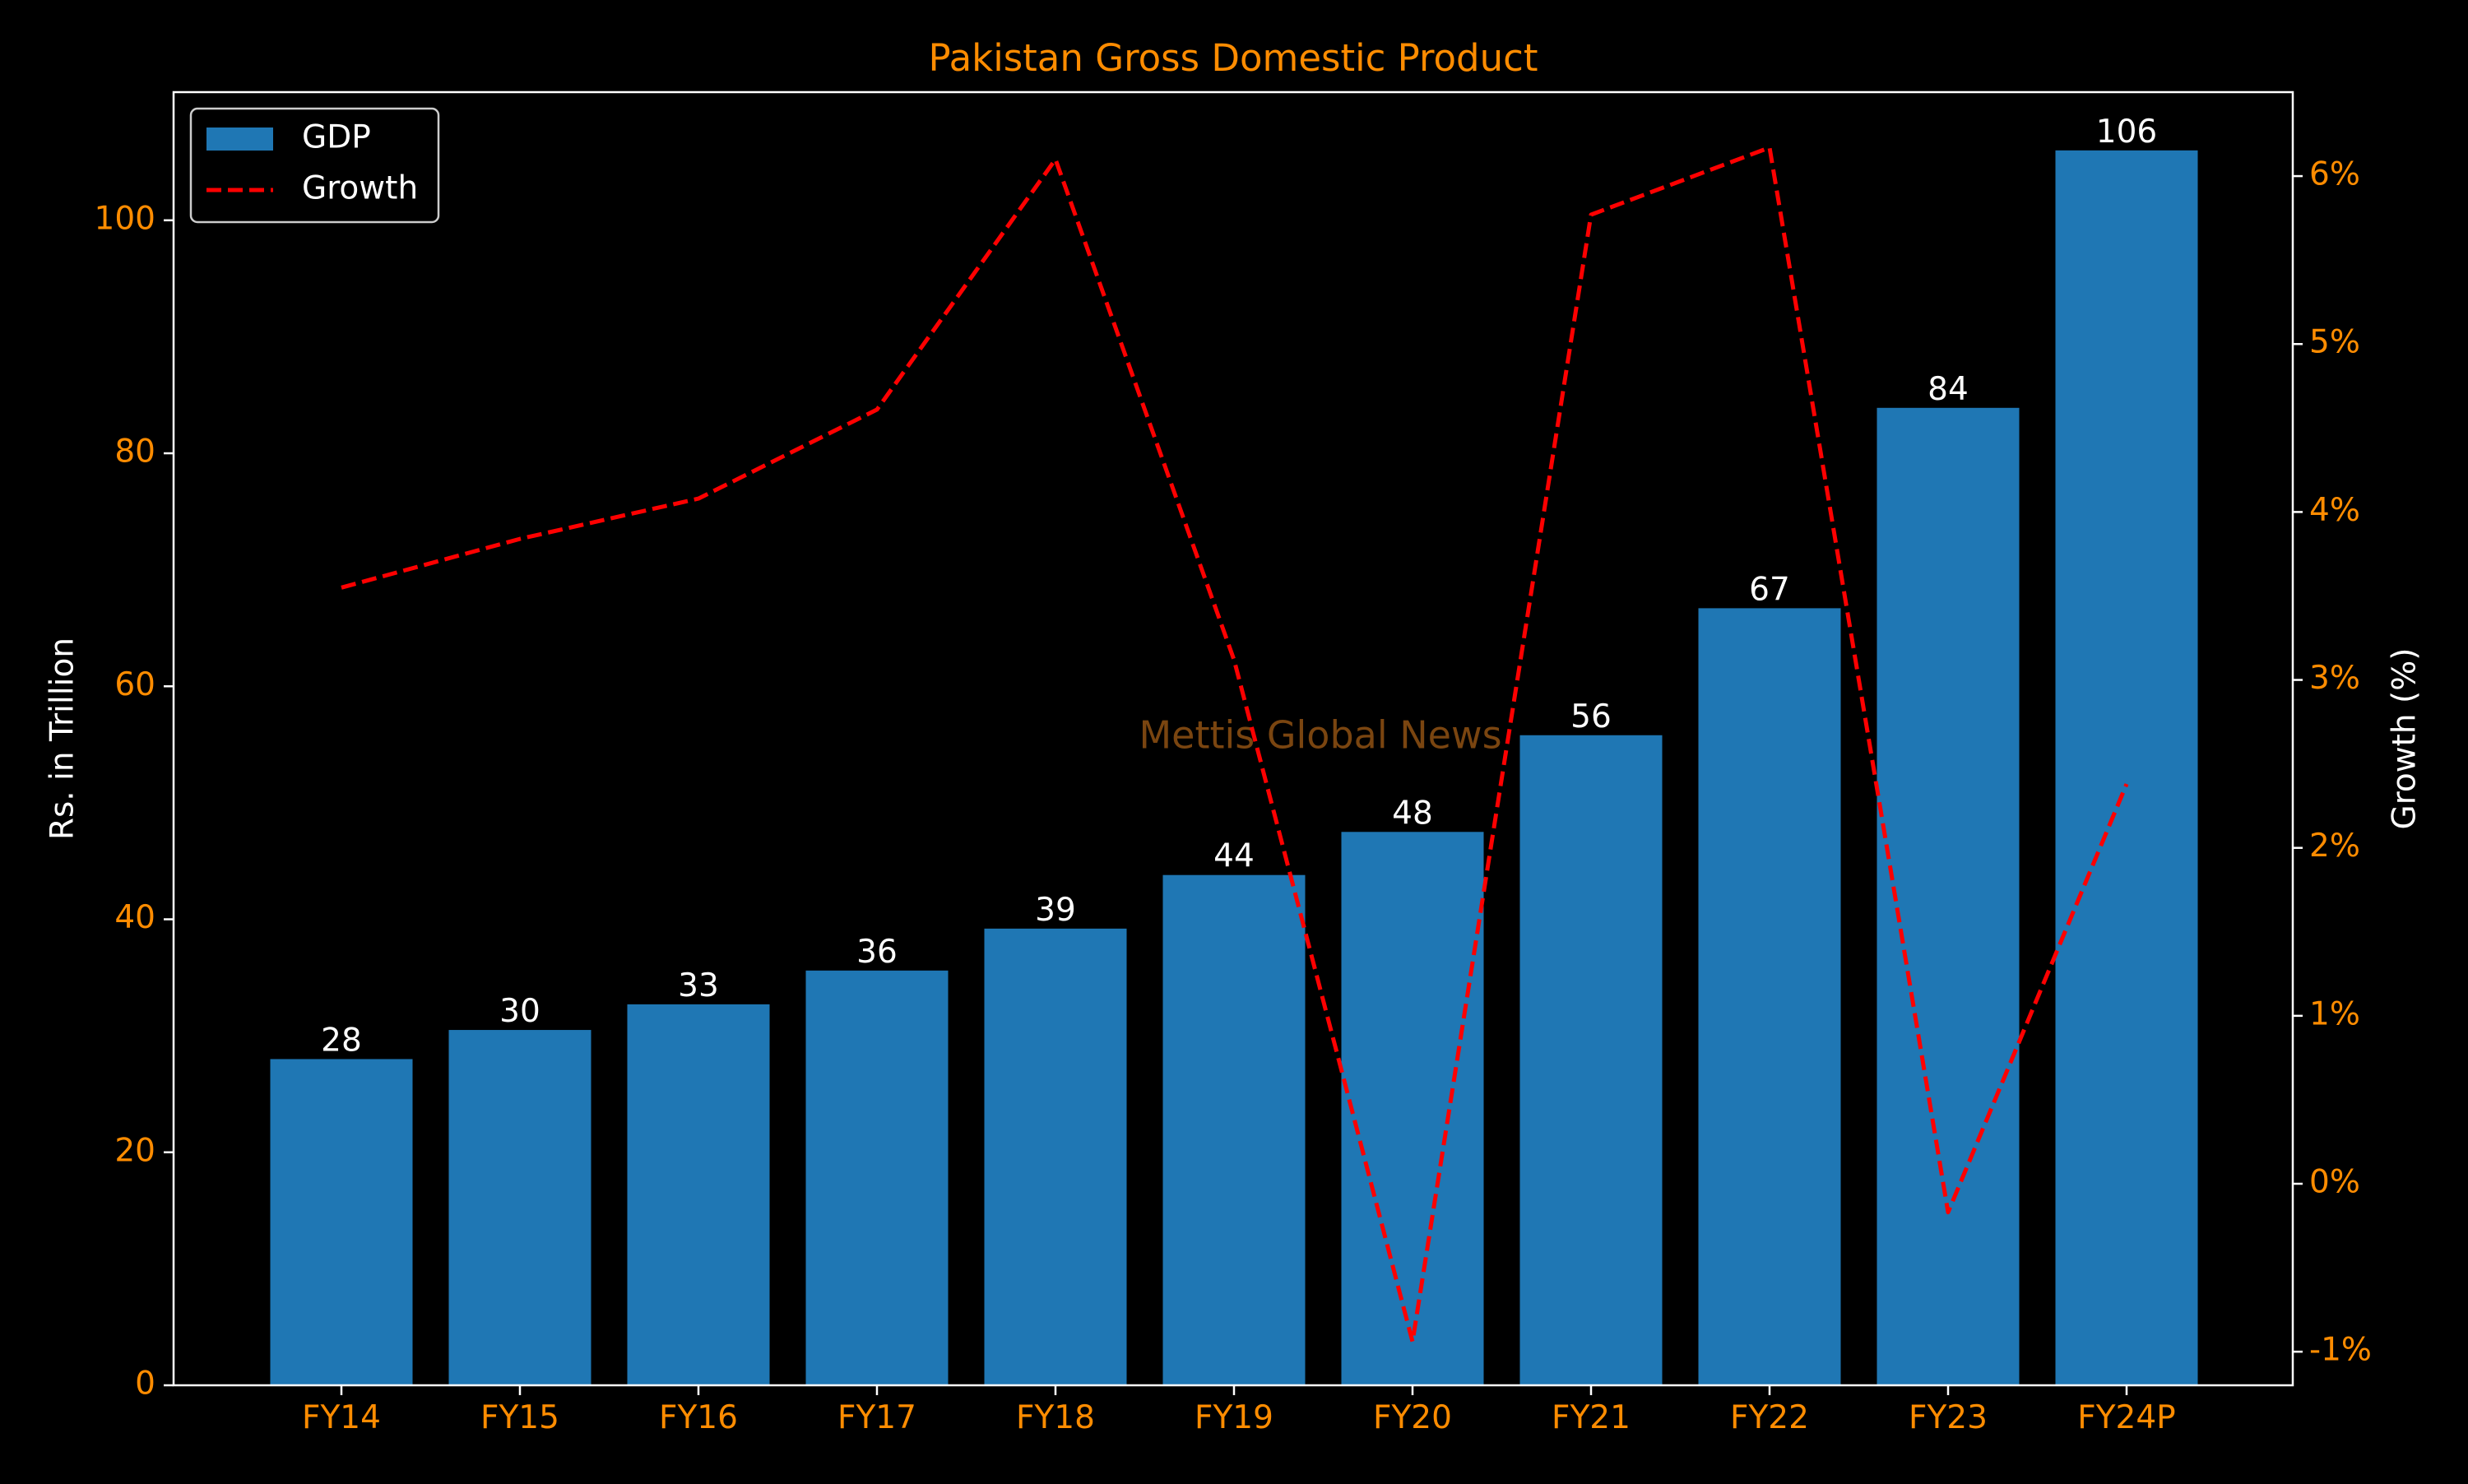 Image resolution: width=2468 pixels, height=1484 pixels. I want to click on gdp-data-label-fy16: 33, so click(698, 985).